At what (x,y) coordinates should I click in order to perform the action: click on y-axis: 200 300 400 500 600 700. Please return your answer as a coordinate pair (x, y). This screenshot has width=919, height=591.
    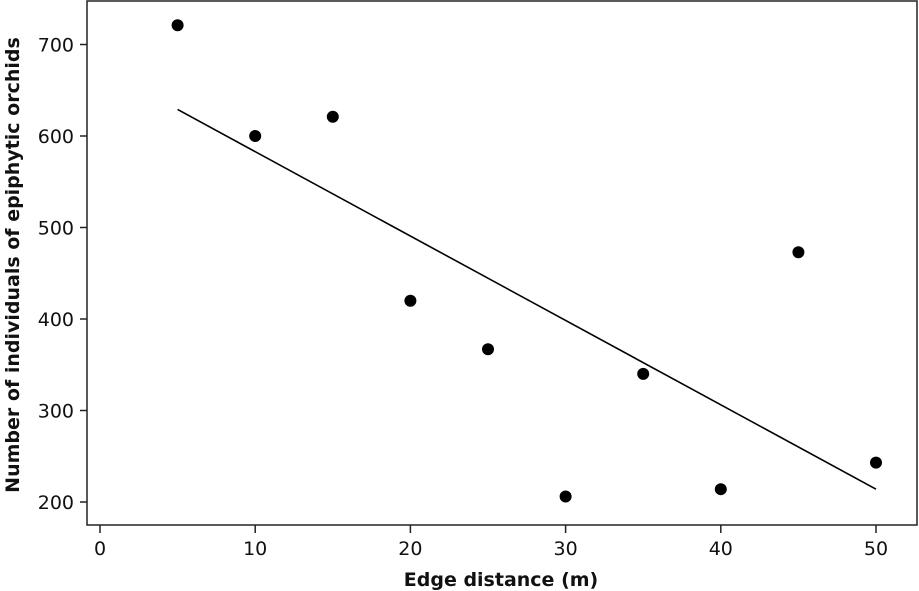
    Looking at the image, I should click on (62, 274).